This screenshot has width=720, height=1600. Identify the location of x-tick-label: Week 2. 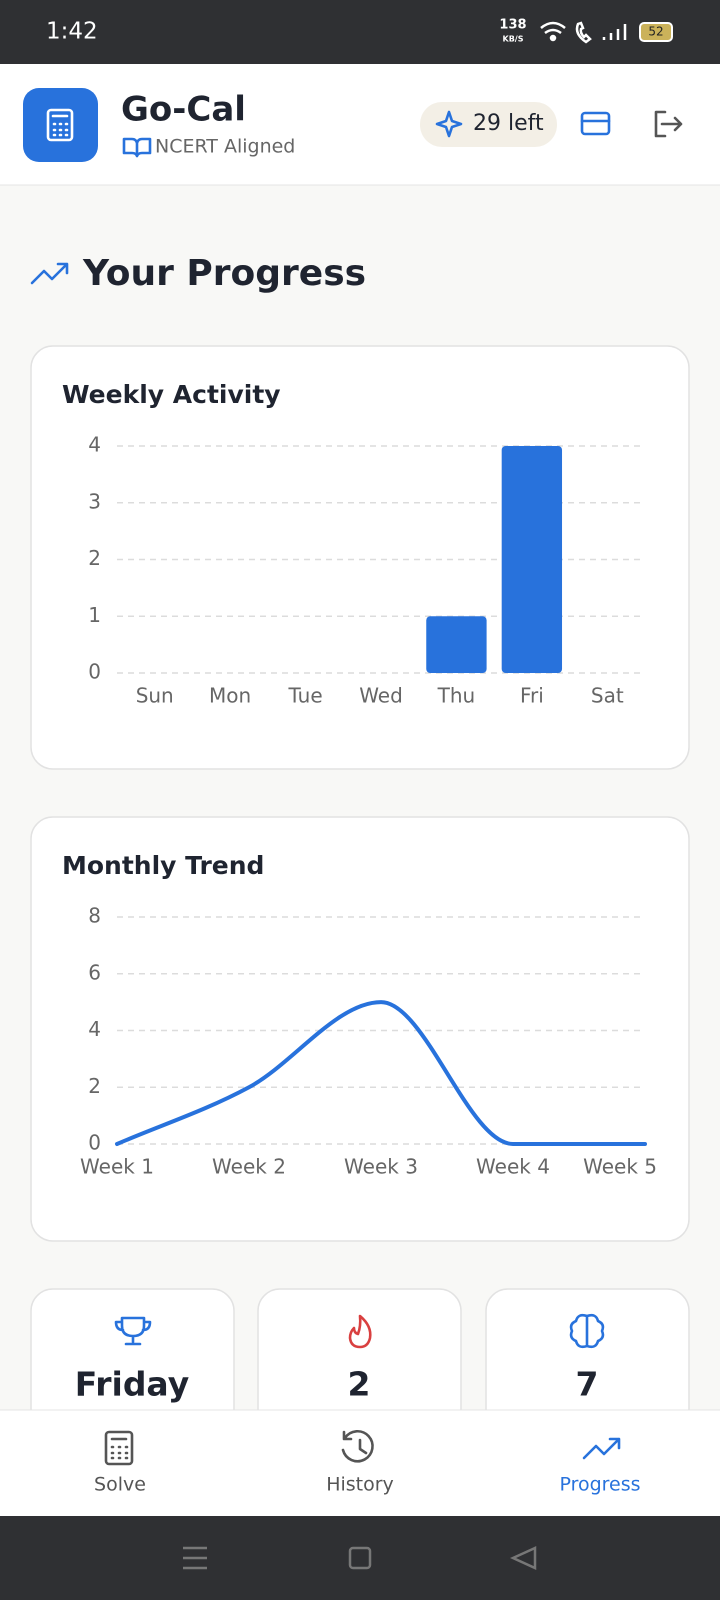
(249, 1167).